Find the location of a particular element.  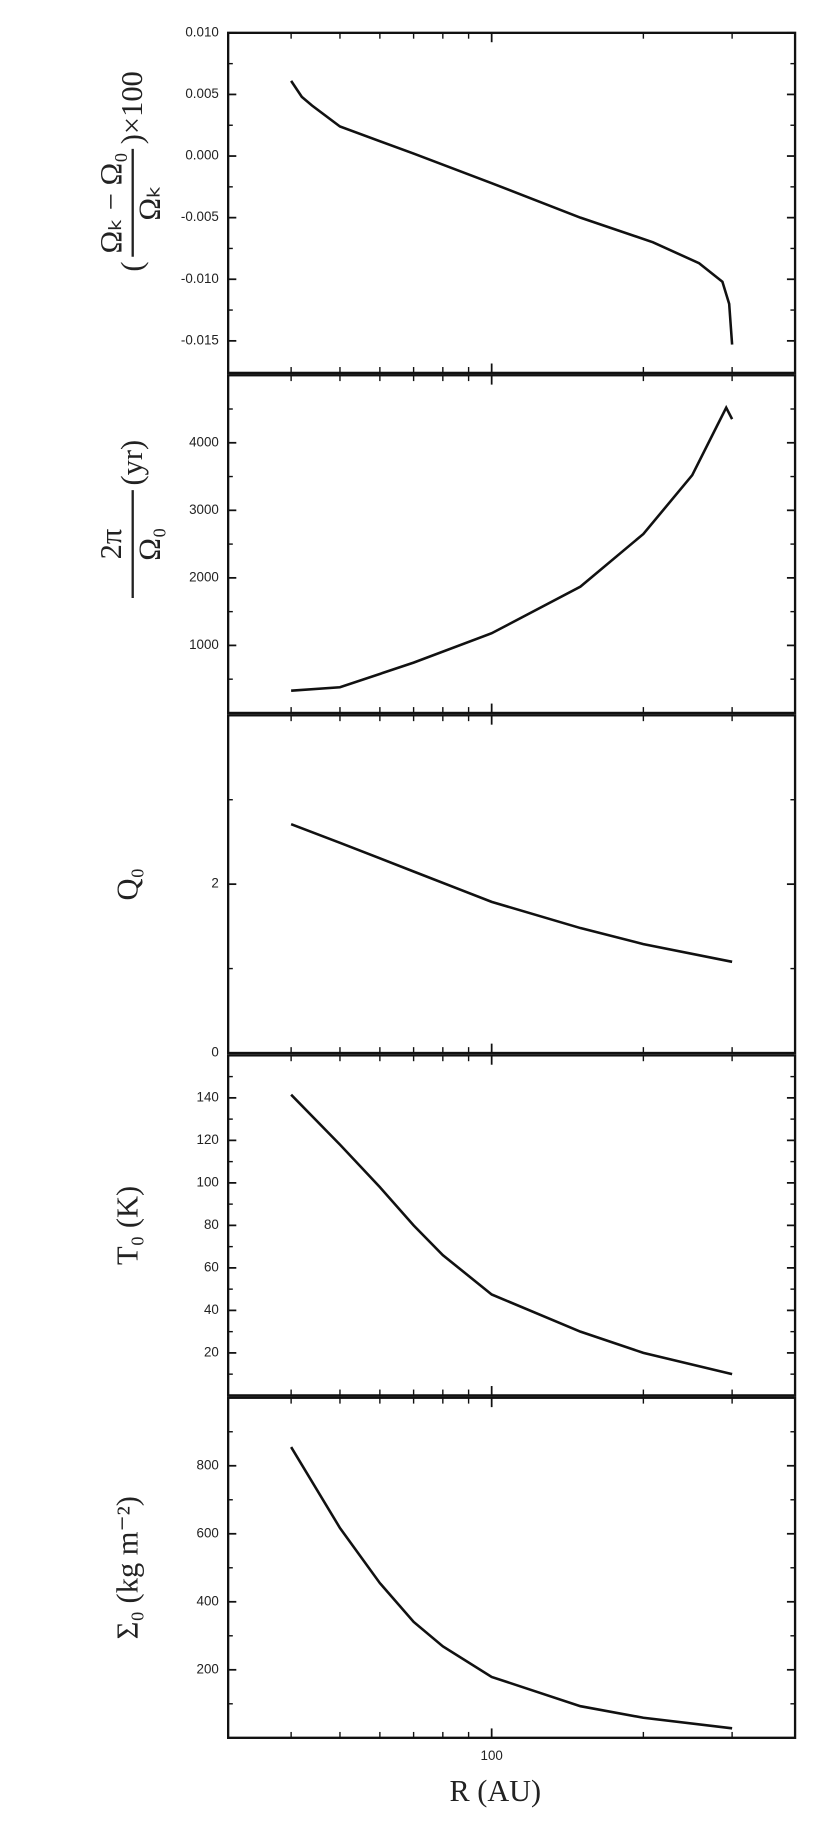

y-tick-label: 0.005 is located at coordinates (201, 93).